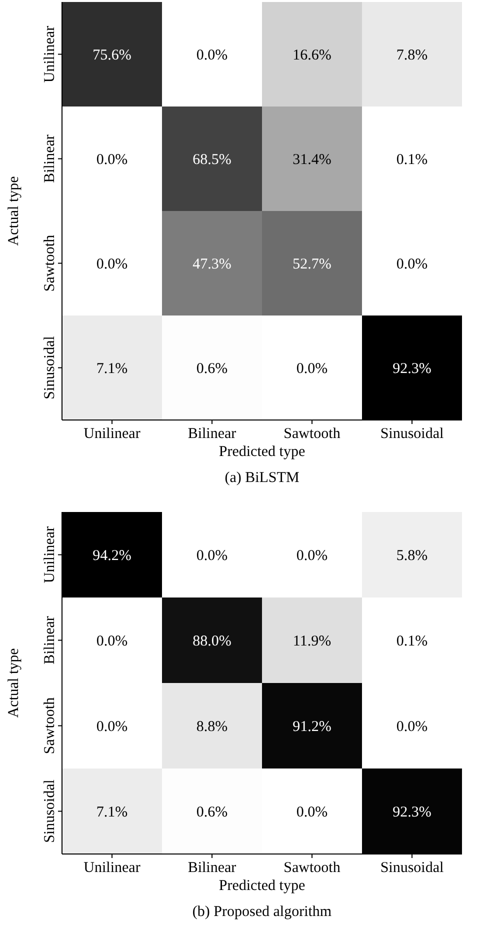 This screenshot has width=479, height=936. Describe the element at coordinates (212, 160) in the screenshot. I see `data-label: 68.5%` at that location.